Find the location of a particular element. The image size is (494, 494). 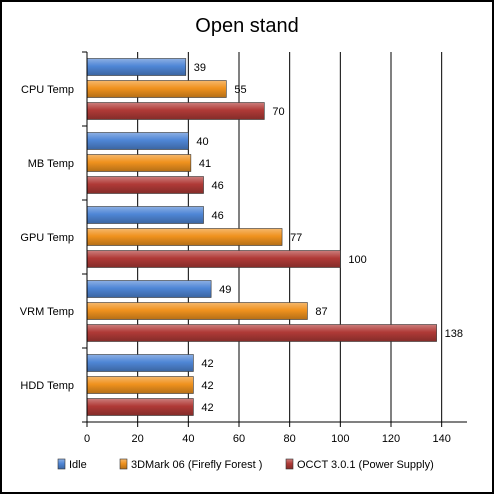

category-label: VRM Temp is located at coordinates (47, 312).